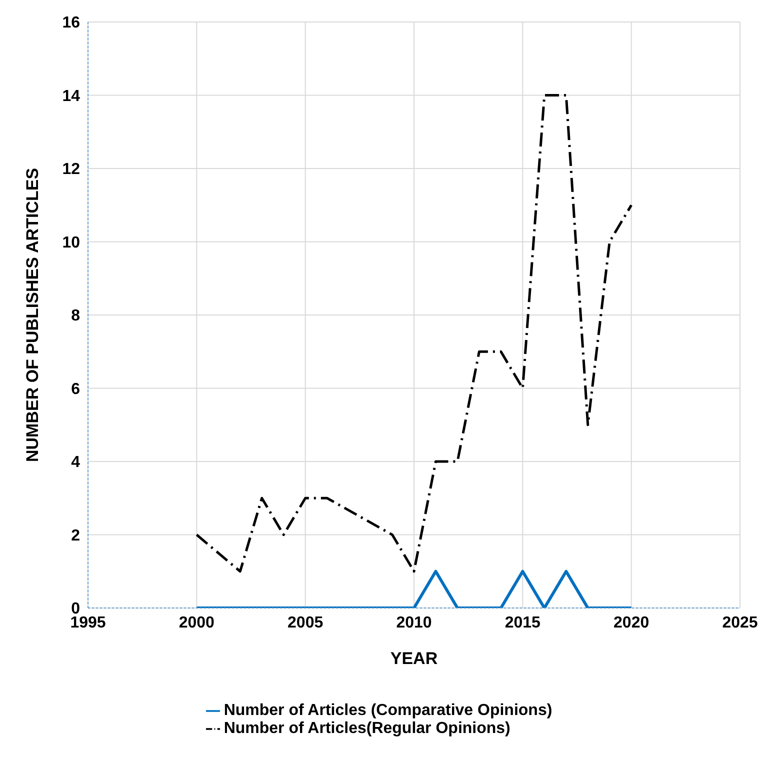  I want to click on legend-label: Number of Articles(Regular Opinions), so click(367, 728).